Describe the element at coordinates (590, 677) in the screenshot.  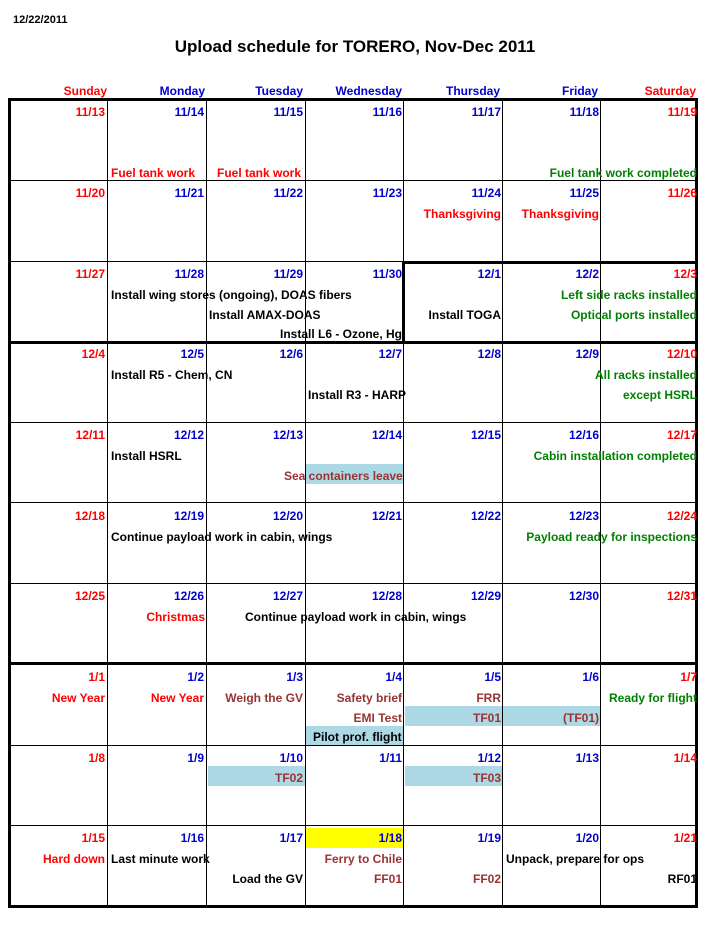
I see `date-cell-label: 1/6` at that location.